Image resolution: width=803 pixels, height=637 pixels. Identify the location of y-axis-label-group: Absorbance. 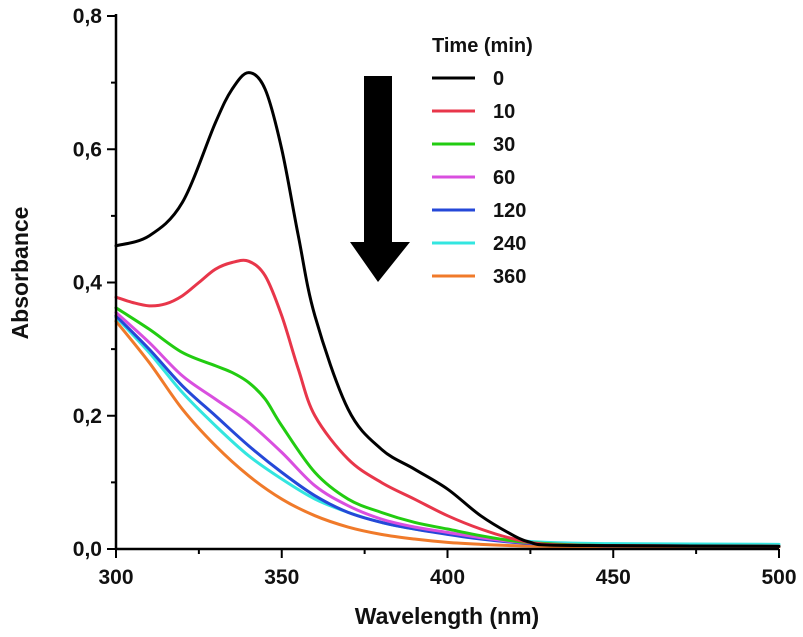
(20, 273).